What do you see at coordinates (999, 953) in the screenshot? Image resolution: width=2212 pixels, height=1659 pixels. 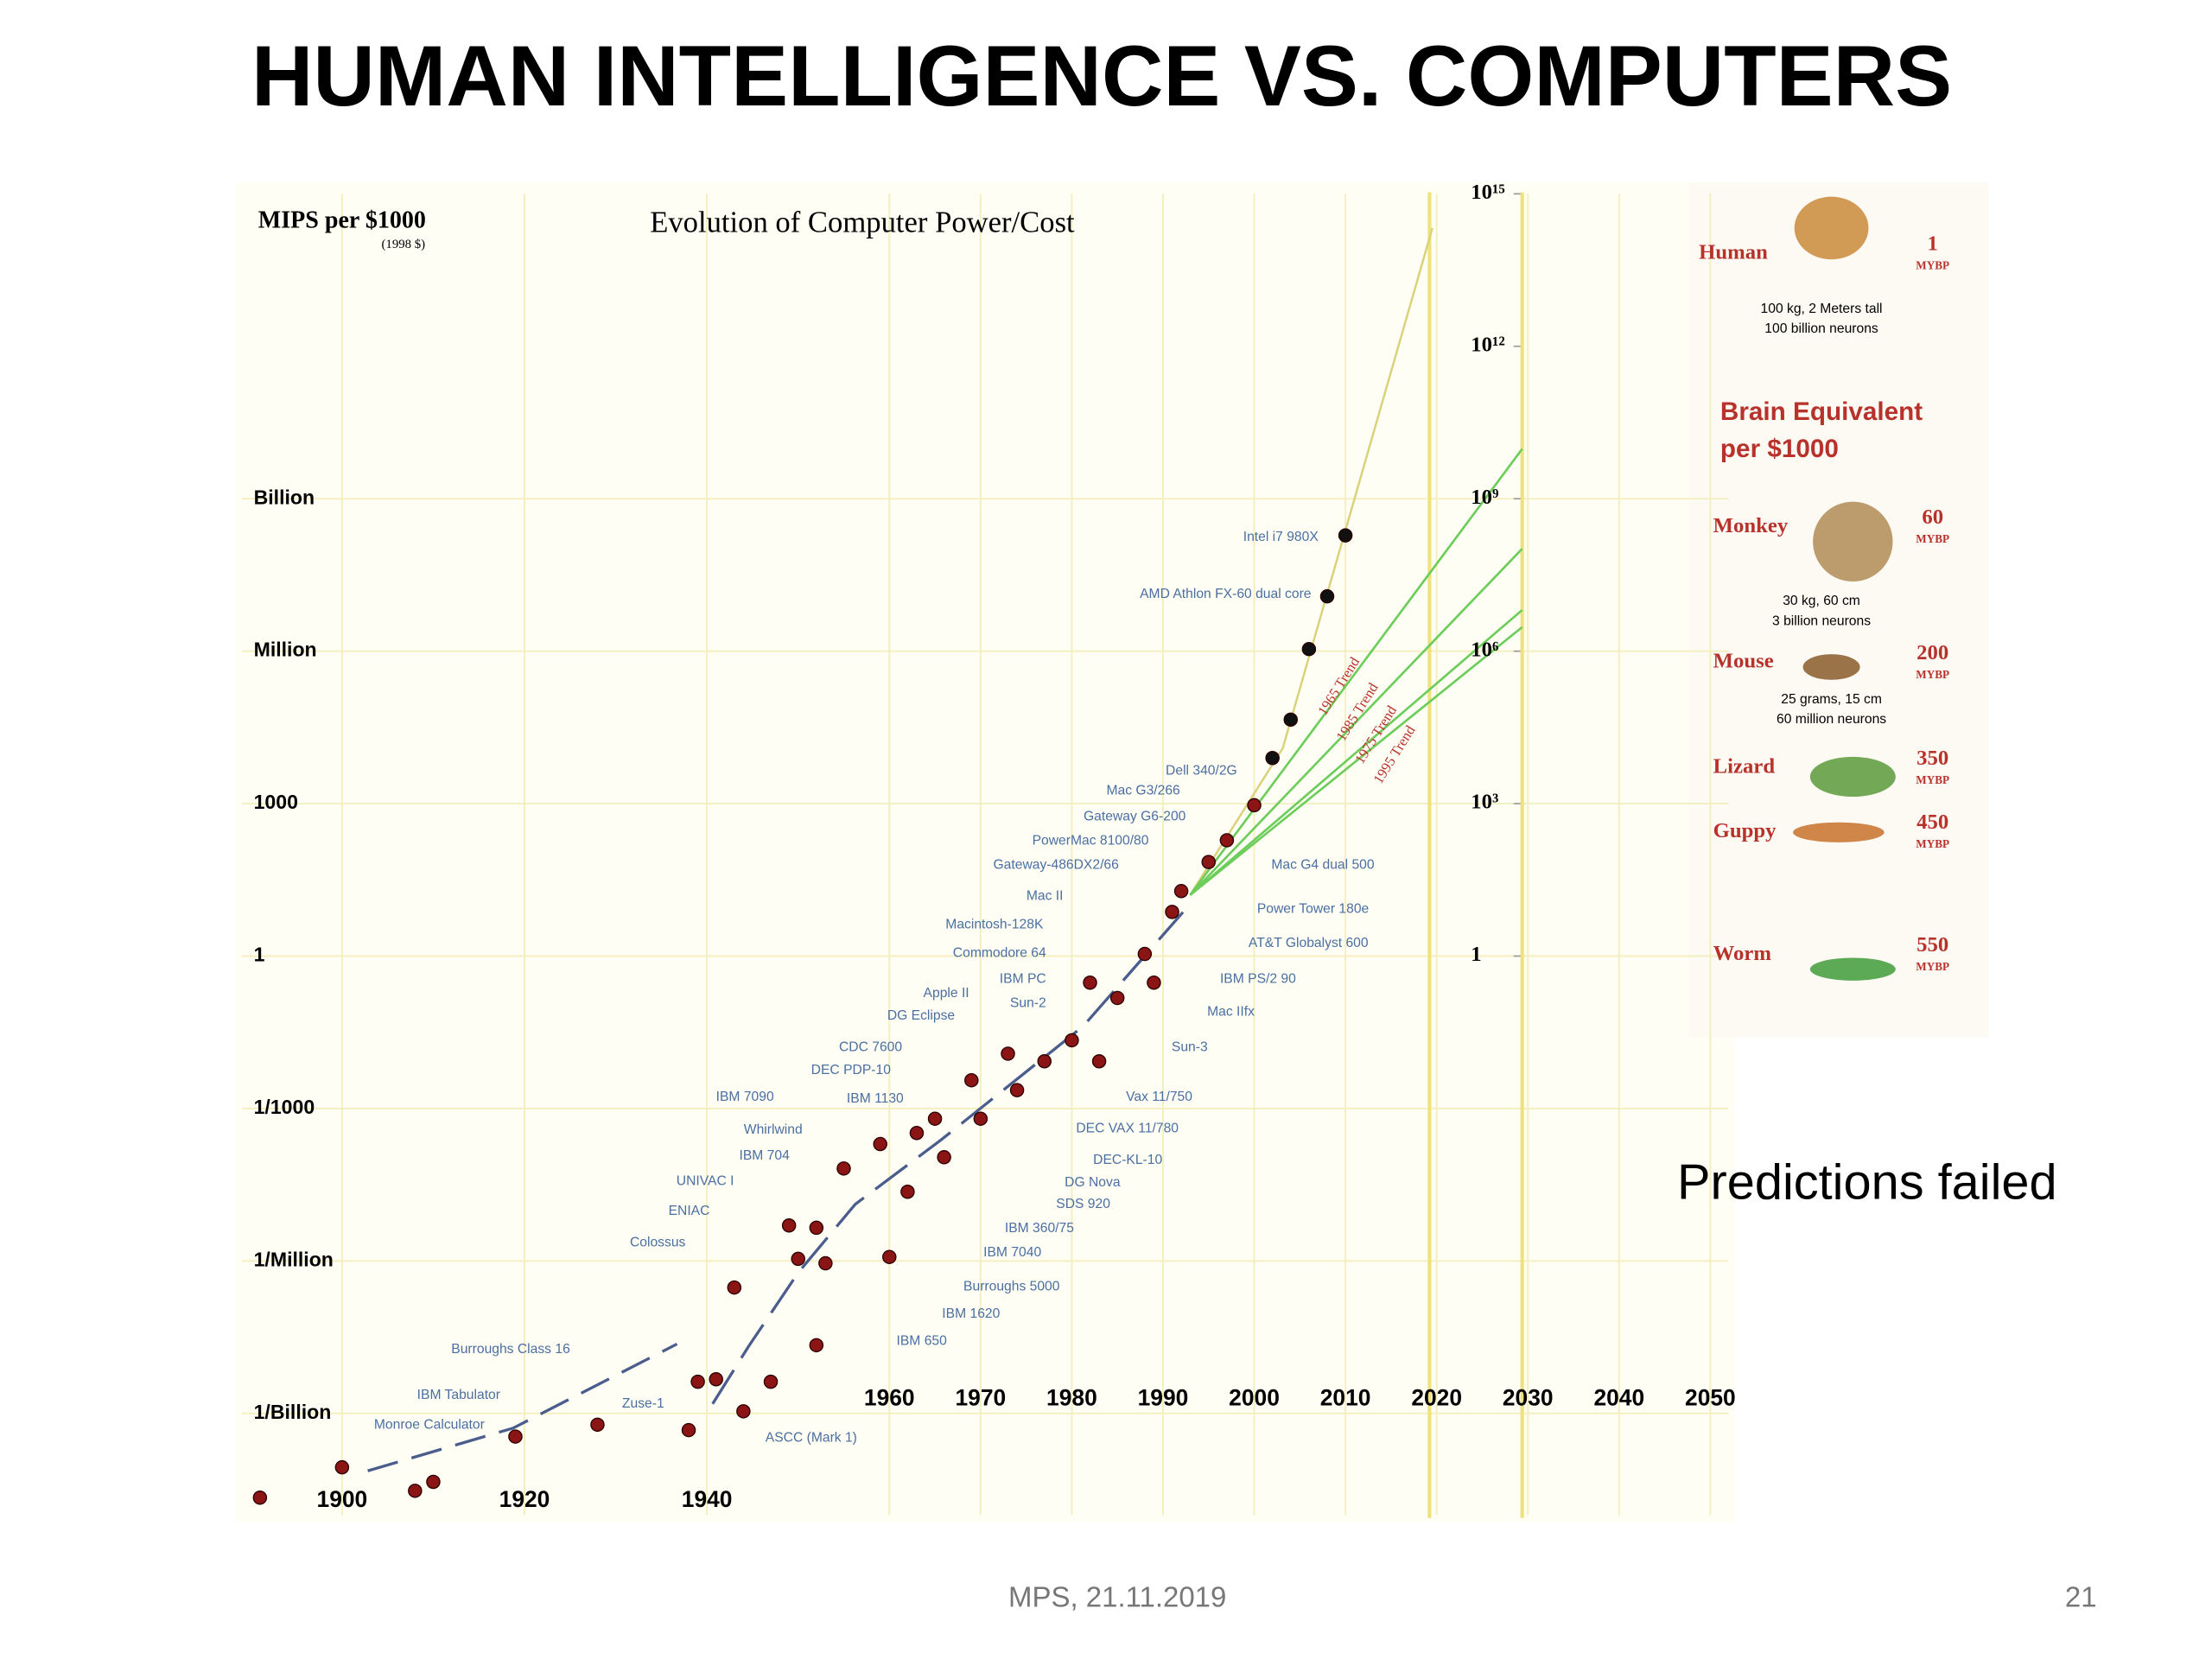 I see `point-annotation: Commodore 64` at bounding box center [999, 953].